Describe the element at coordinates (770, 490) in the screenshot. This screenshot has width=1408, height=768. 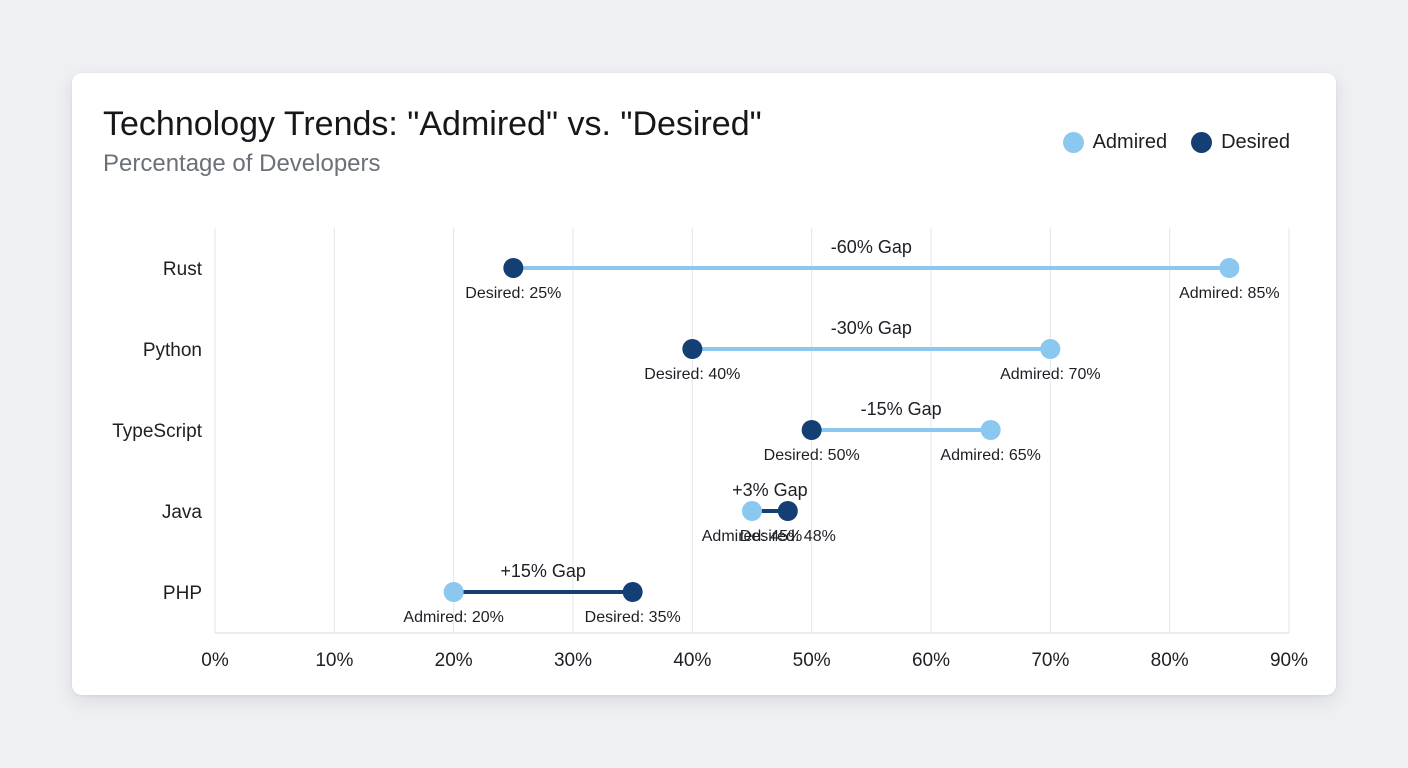
I see `gap-label: +3% Gap` at that location.